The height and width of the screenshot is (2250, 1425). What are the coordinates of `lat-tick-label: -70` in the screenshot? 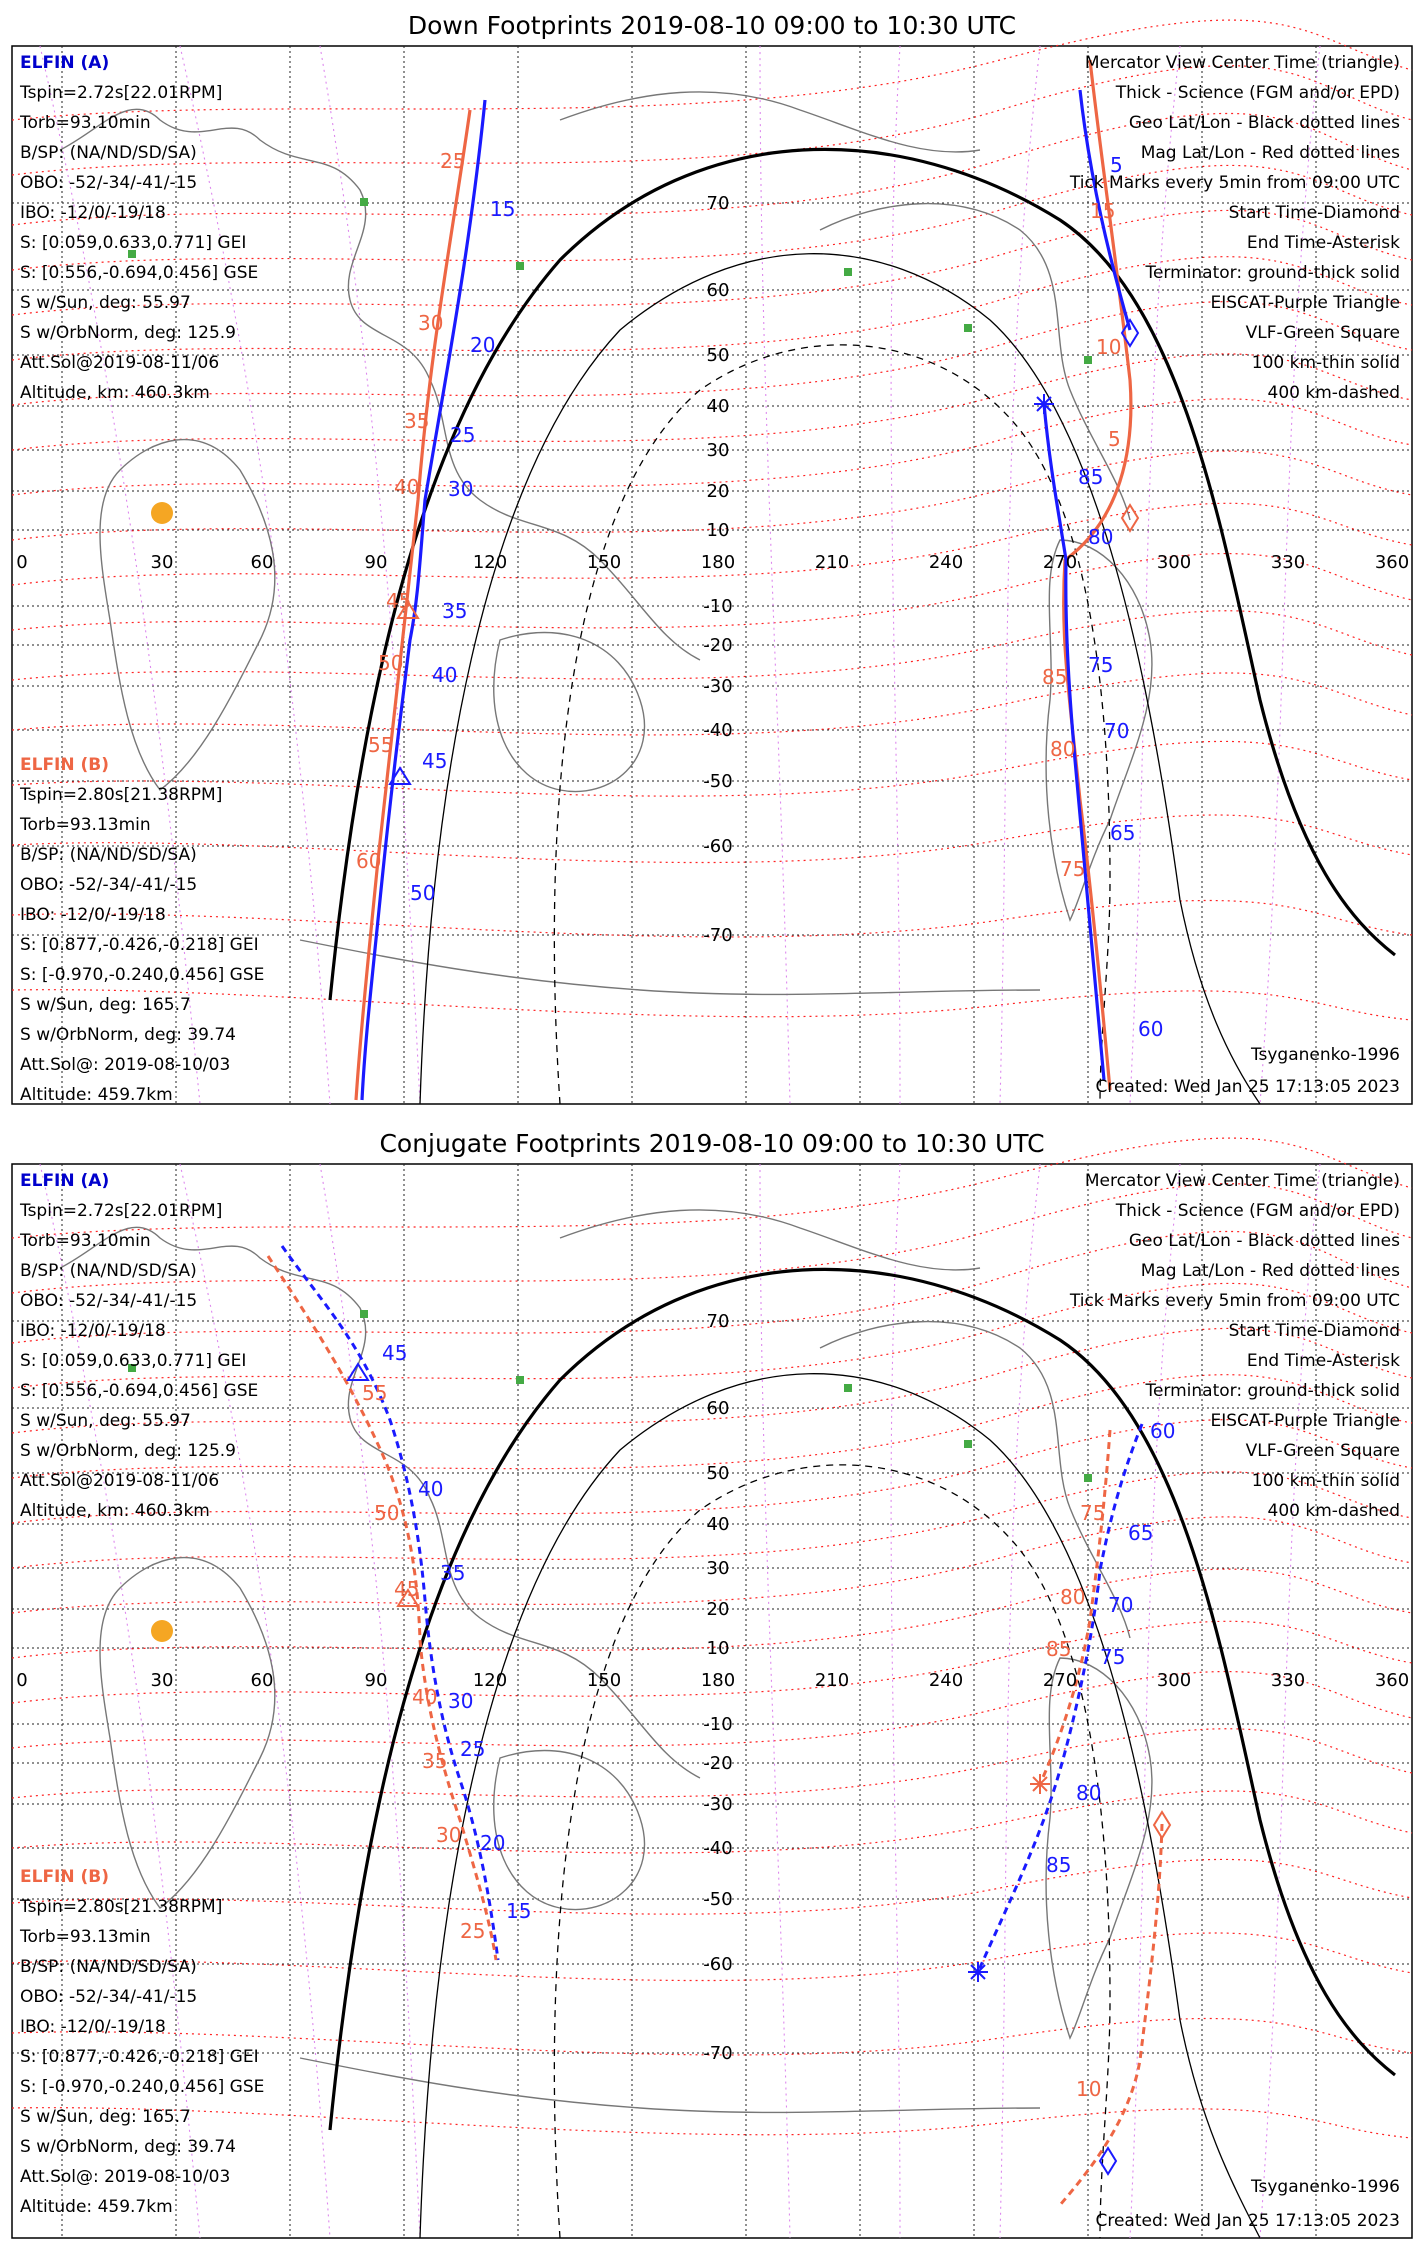 It's located at (717, 2053).